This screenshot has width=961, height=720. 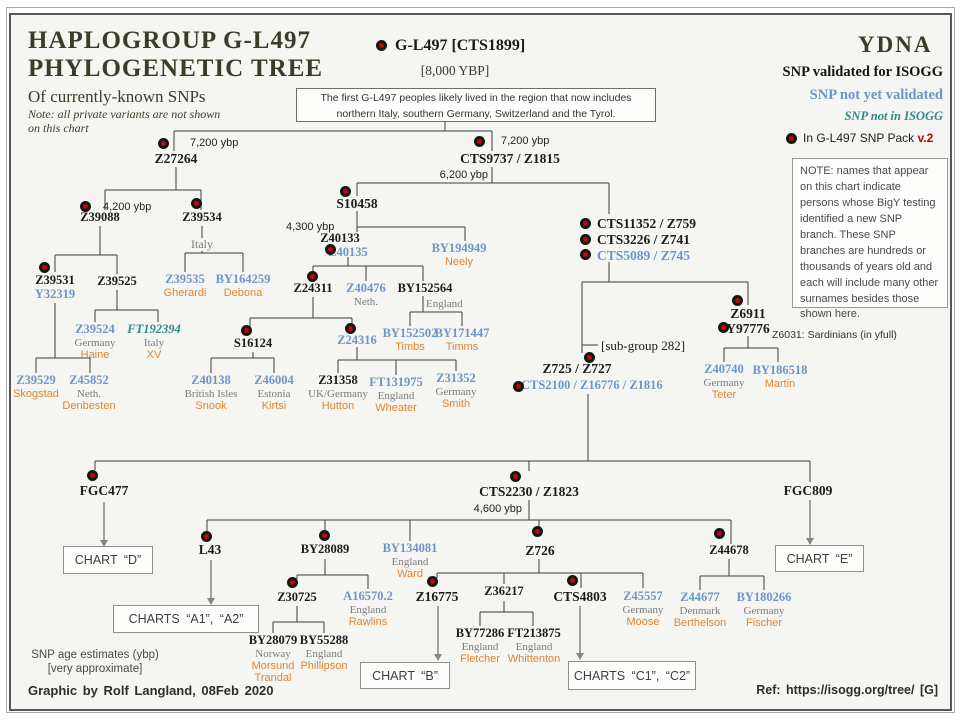 What do you see at coordinates (313, 288) in the screenshot?
I see `snp-label: Z24311` at bounding box center [313, 288].